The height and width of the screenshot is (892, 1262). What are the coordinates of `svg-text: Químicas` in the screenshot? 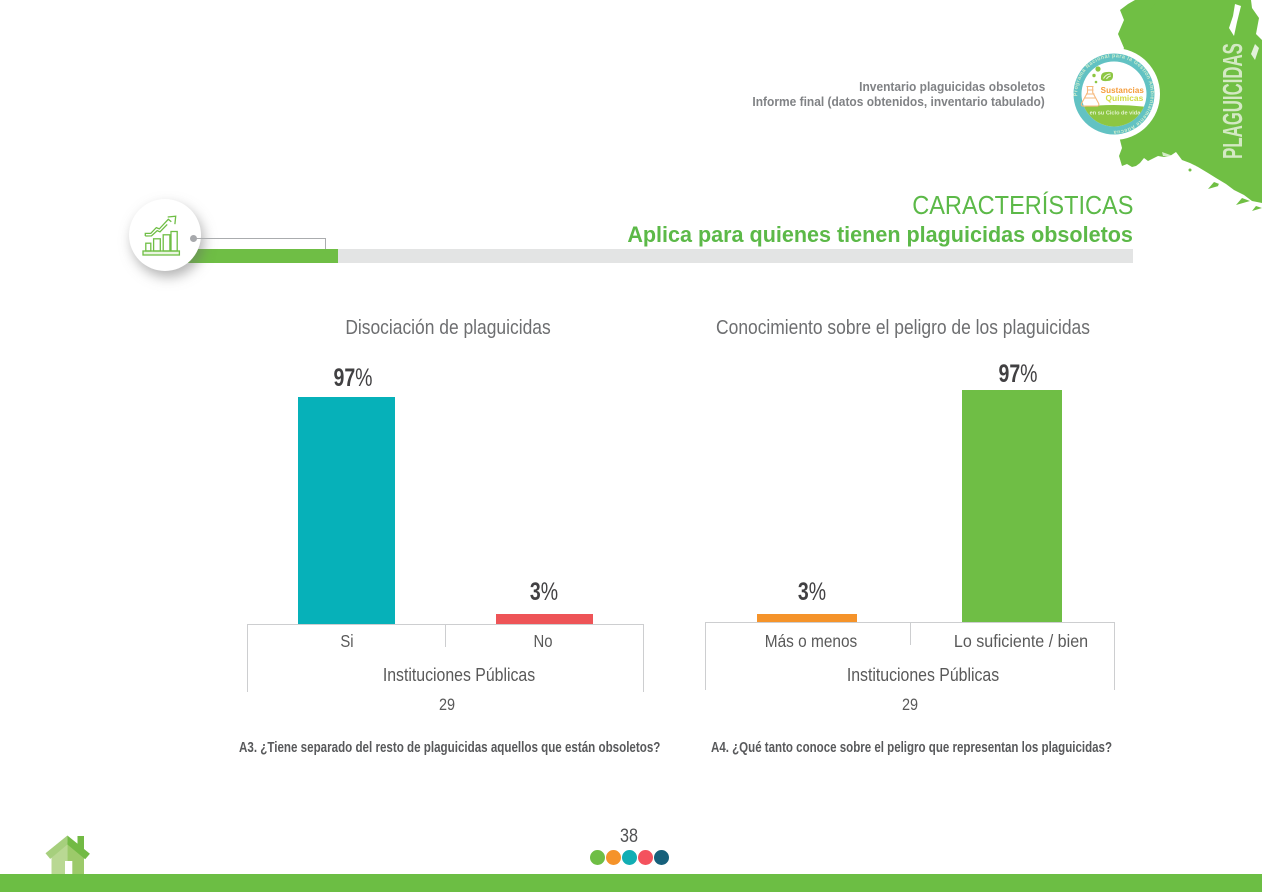 It's located at (1125, 98).